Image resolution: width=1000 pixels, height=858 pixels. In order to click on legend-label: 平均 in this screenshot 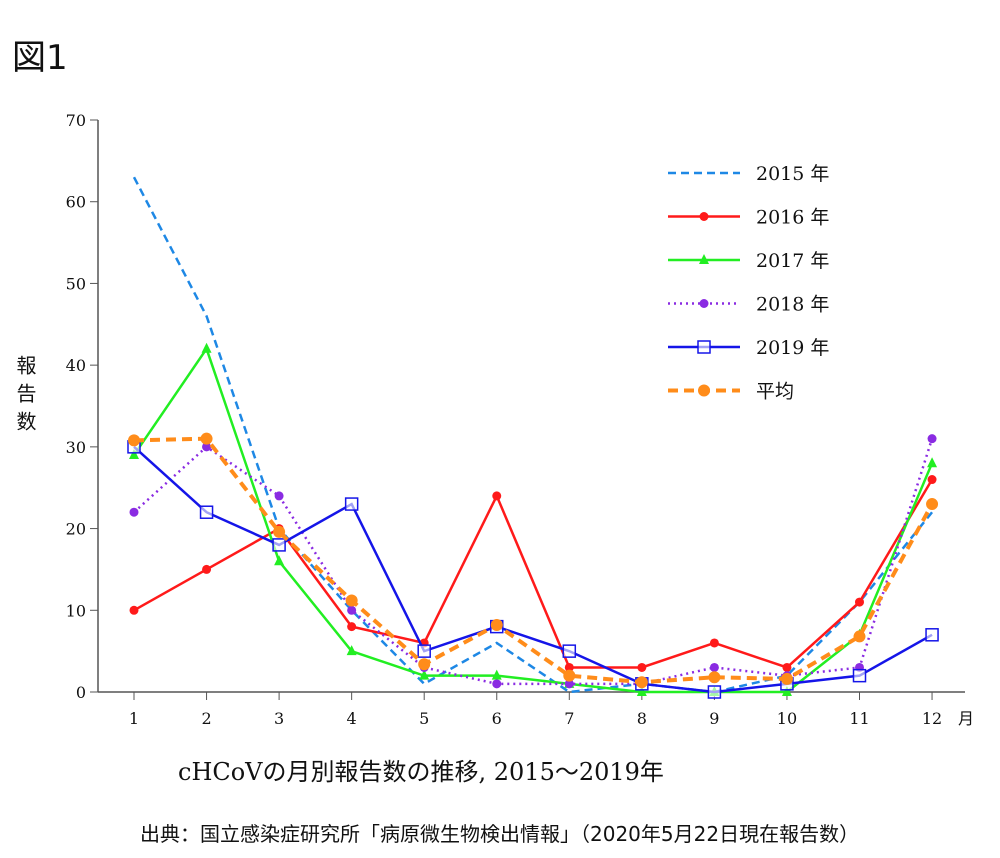, I will do `click(775, 392)`.